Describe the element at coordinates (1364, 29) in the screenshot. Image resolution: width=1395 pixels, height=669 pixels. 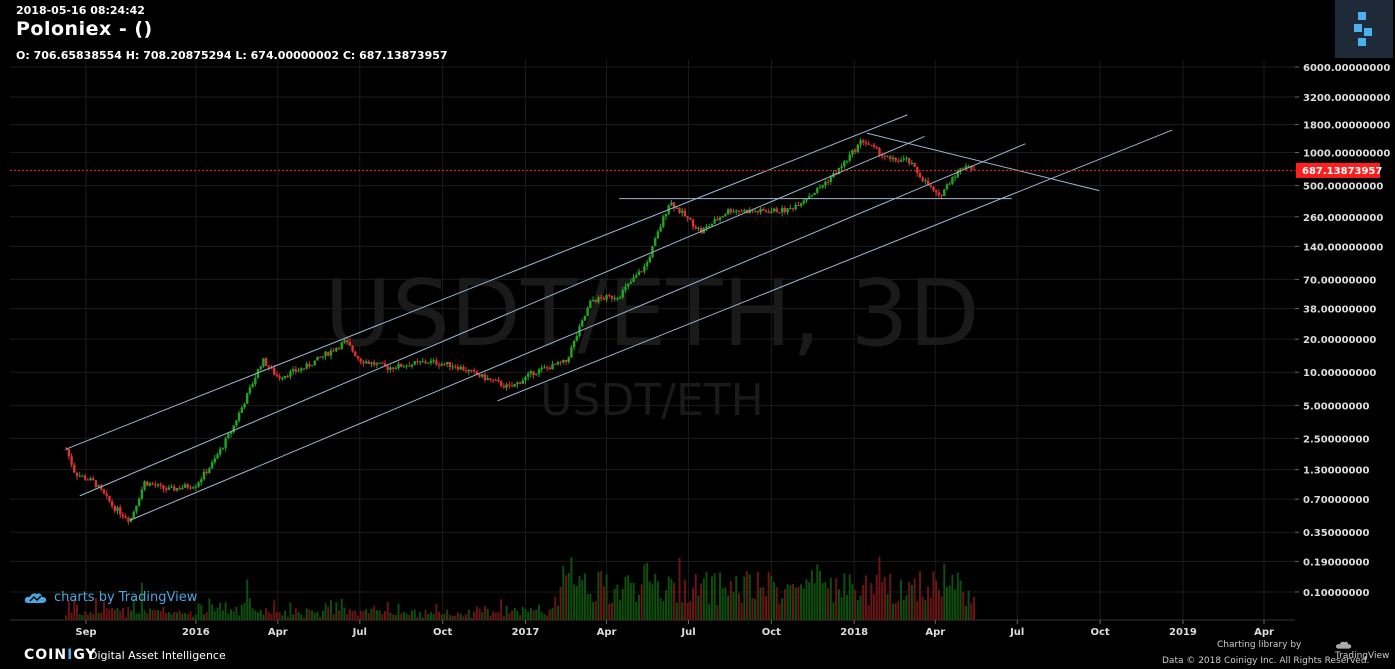
I see `coinigy-logo` at that location.